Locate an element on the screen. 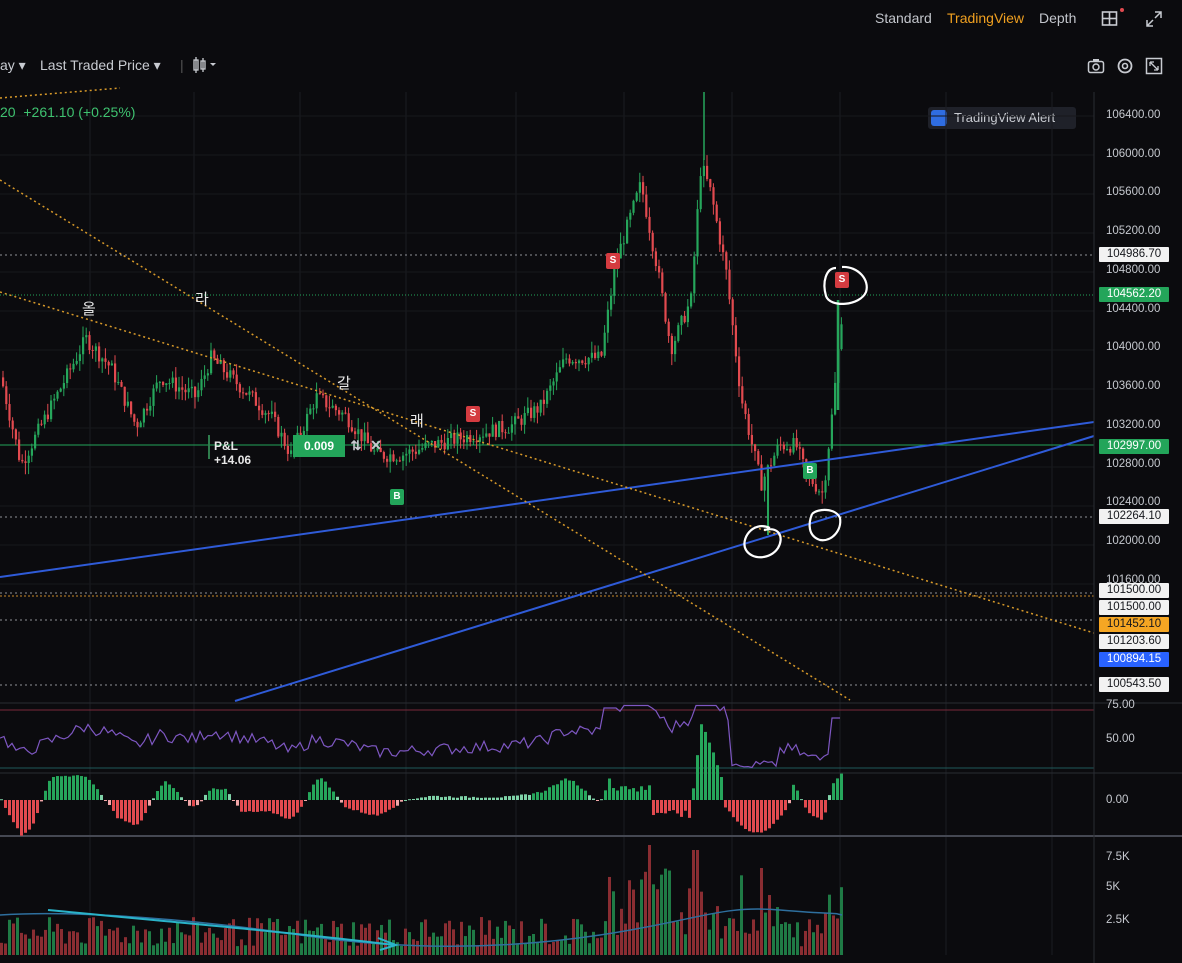  position-pnl-widget: P&L +14.06 0.009 ⇅ ✕ is located at coordinates (295, 451).